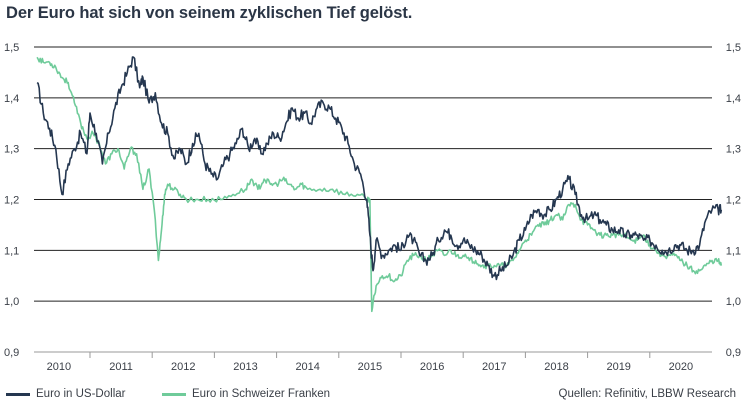 The height and width of the screenshot is (409, 746). I want to click on y-tick-label-right-1: 1,0, so click(733, 302).